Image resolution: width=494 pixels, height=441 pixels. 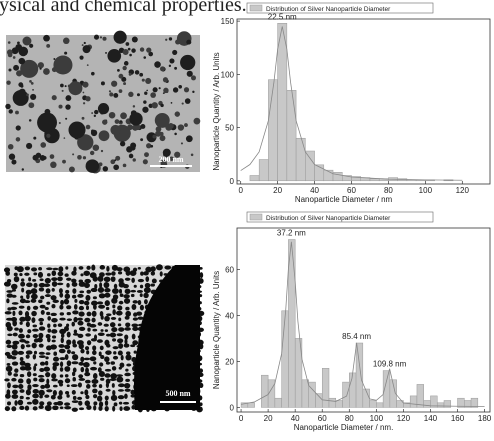 I want to click on legend-swatch, so click(x=256, y=217).